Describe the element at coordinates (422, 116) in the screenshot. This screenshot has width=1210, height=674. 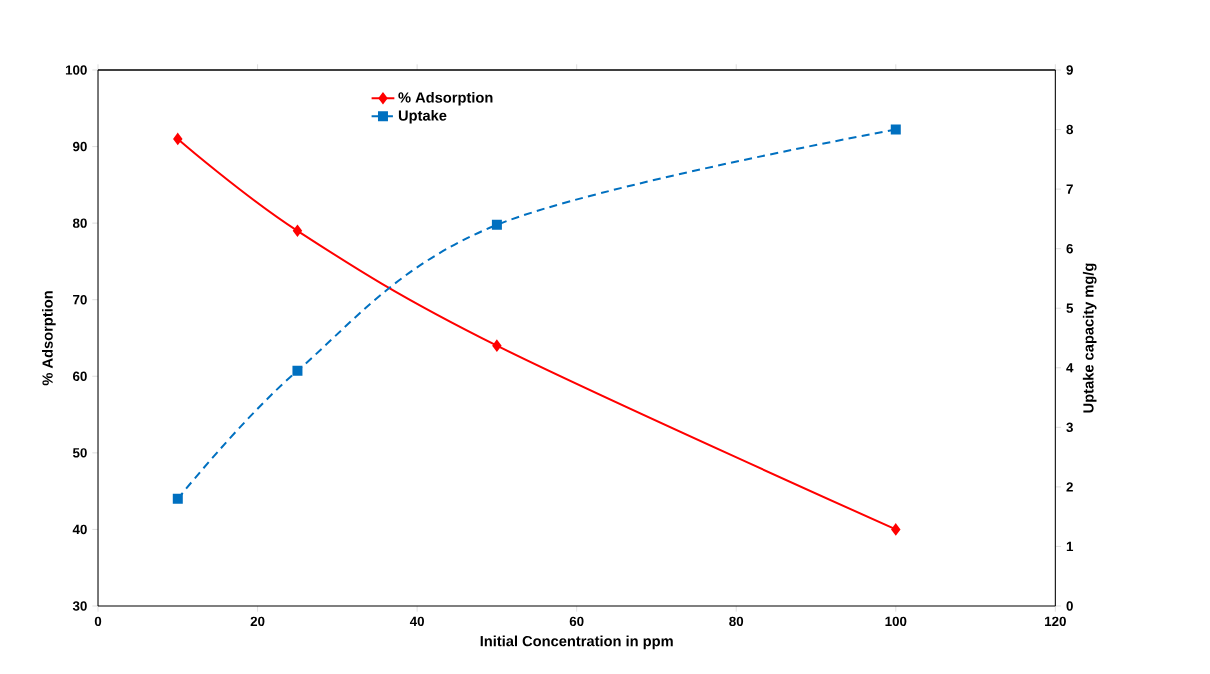
I see `legend-label: Uptake` at that location.